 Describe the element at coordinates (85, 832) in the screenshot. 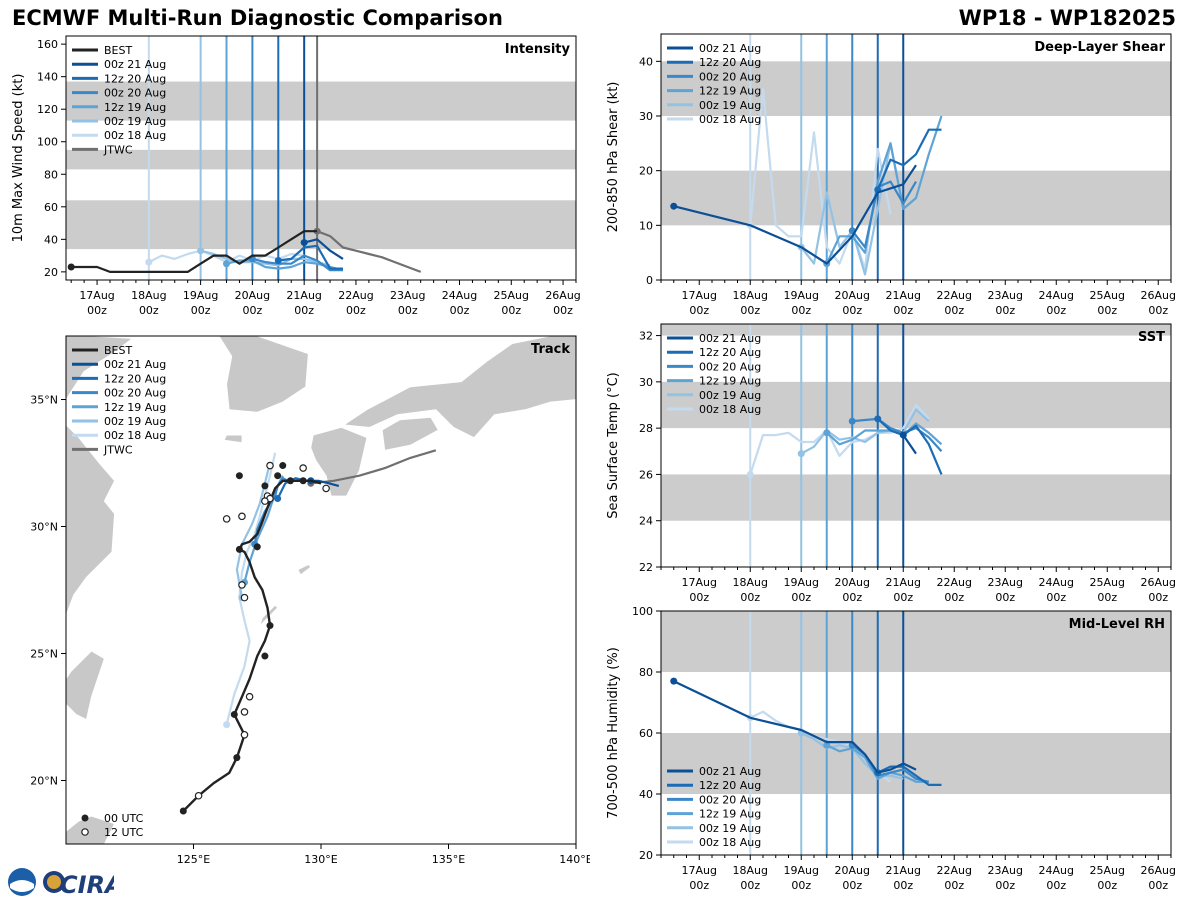

I see `marker-12utc-swatch` at that location.